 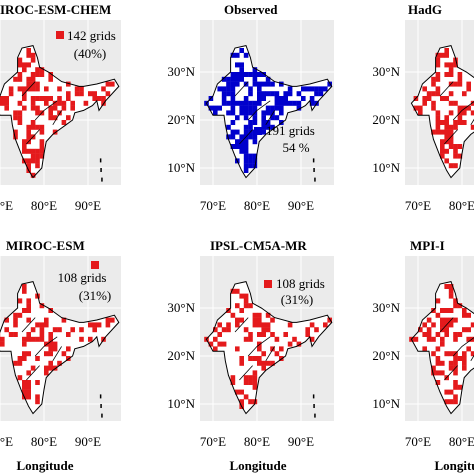 I want to click on x-tick-label: 90°E, so click(x=88, y=205).